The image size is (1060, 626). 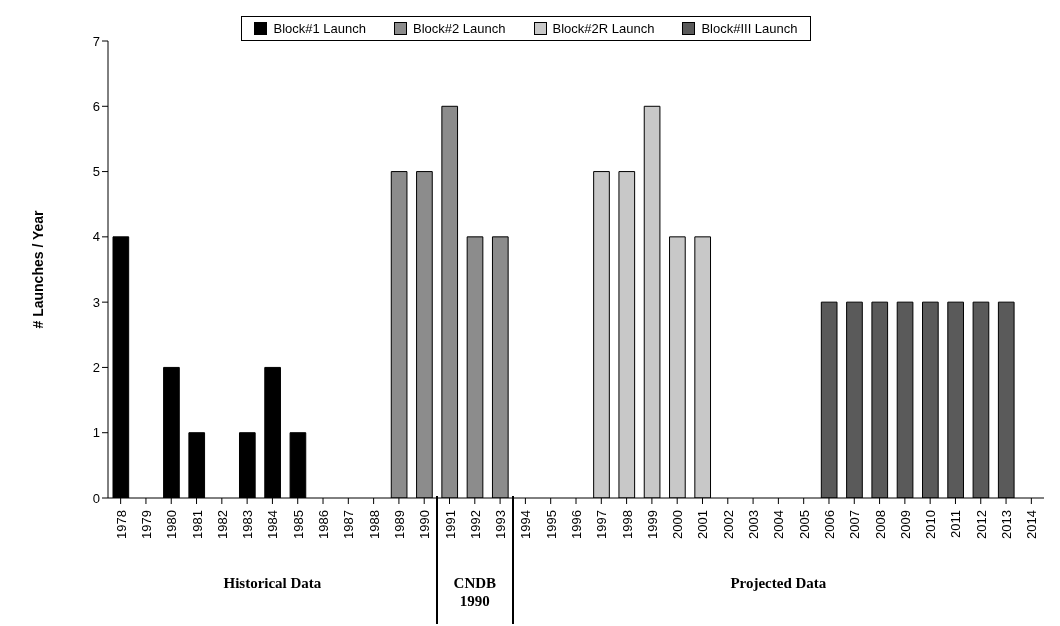 What do you see at coordinates (319, 28) in the screenshot?
I see `legend-label: Block#1 Launch` at bounding box center [319, 28].